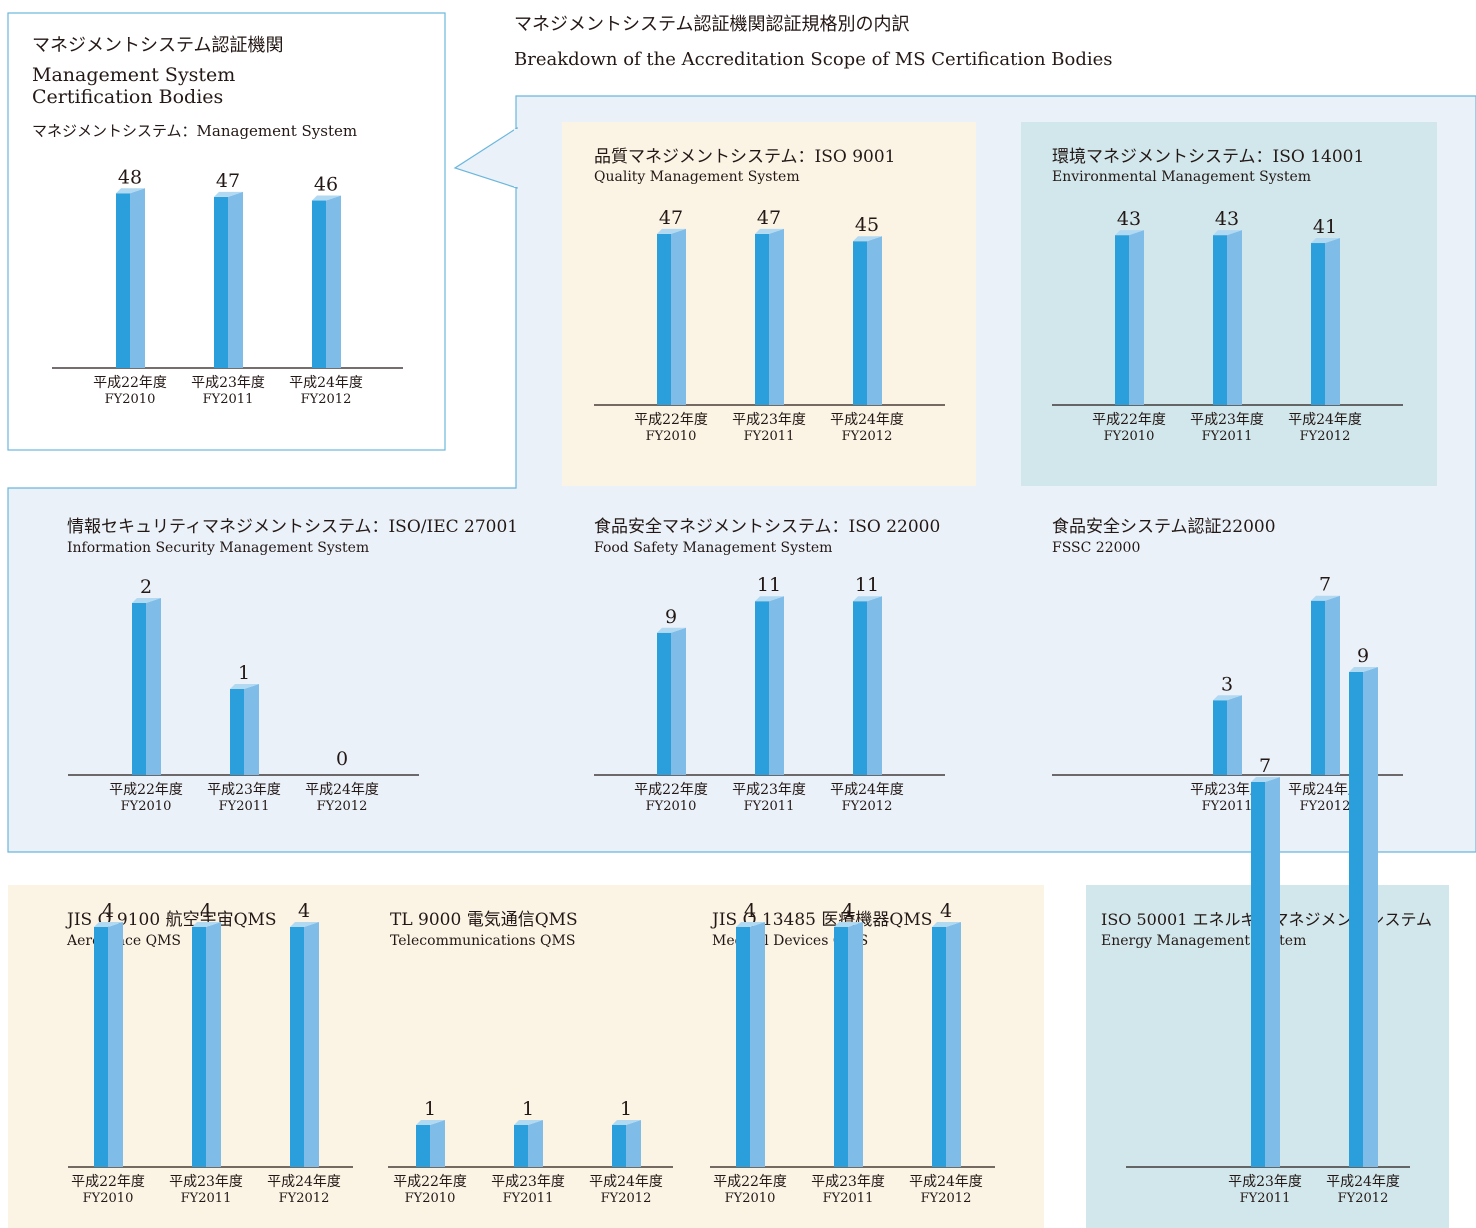  What do you see at coordinates (1363, 656) in the screenshot?
I see `bar-value-label: 9` at bounding box center [1363, 656].